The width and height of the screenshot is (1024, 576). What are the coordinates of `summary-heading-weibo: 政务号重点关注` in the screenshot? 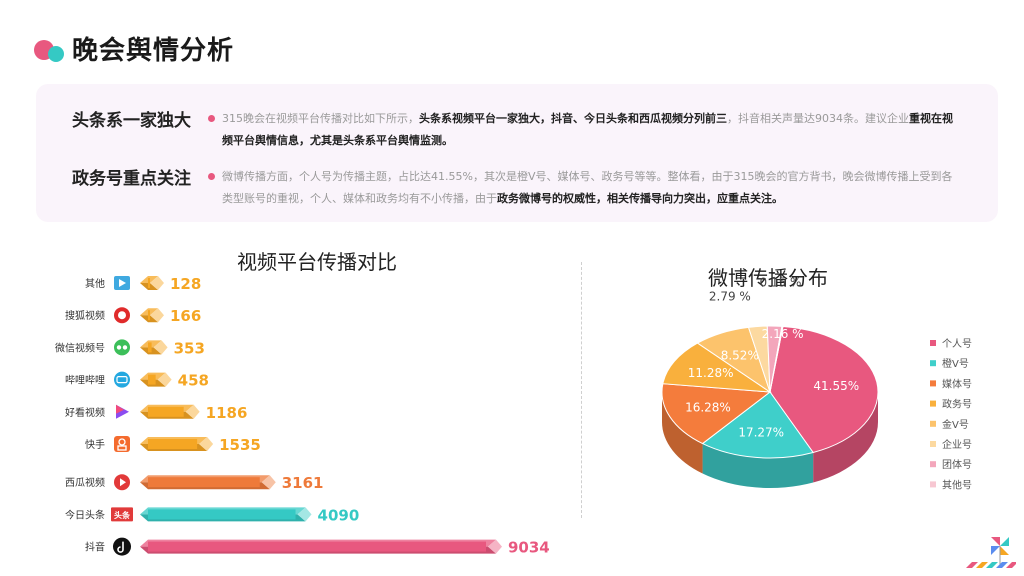 It's located at (131, 179).